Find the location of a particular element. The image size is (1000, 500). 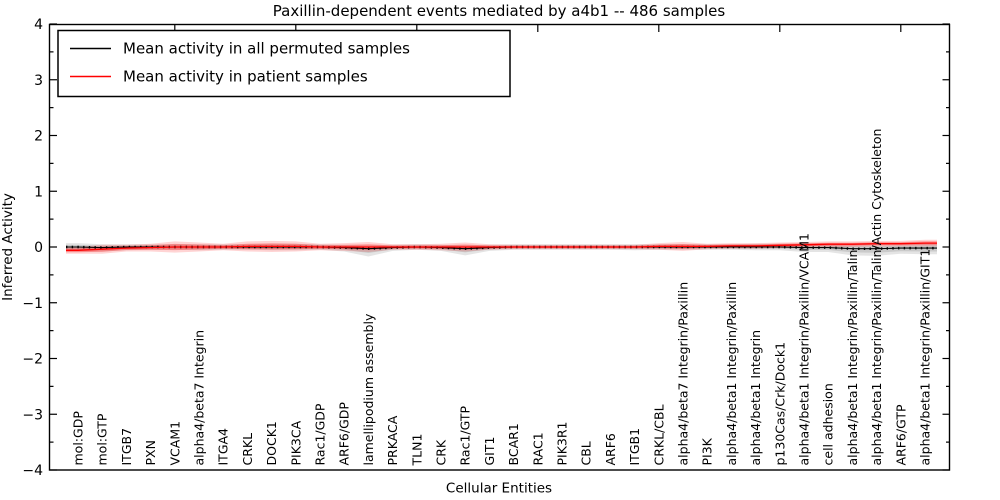

x-category-label: PRKACA is located at coordinates (392, 440).